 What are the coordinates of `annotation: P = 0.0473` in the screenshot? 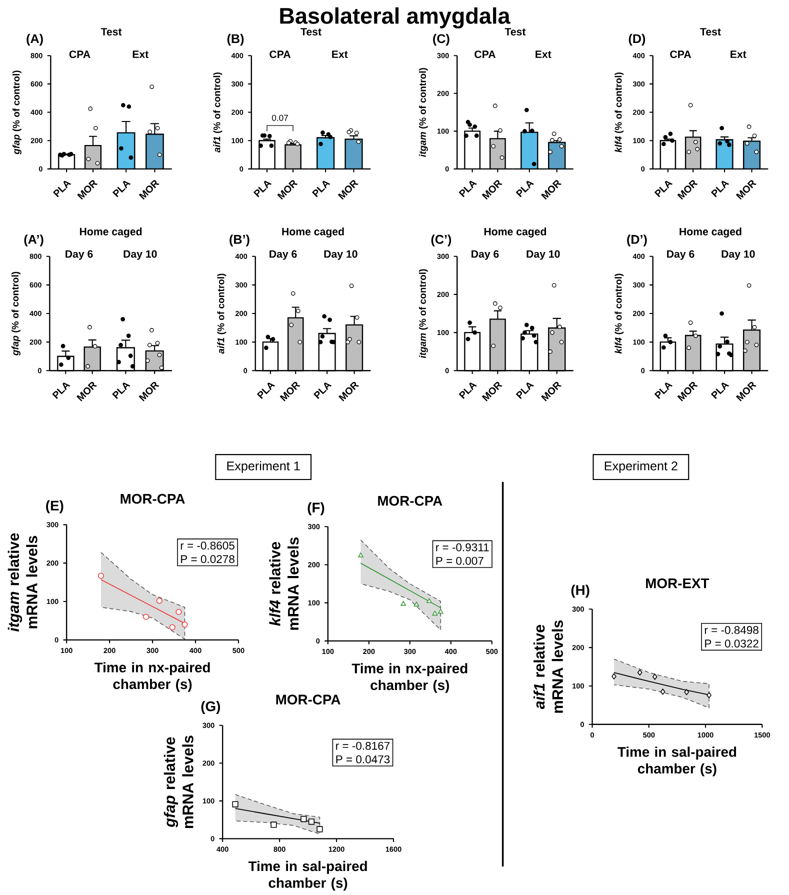 It's located at (363, 759).